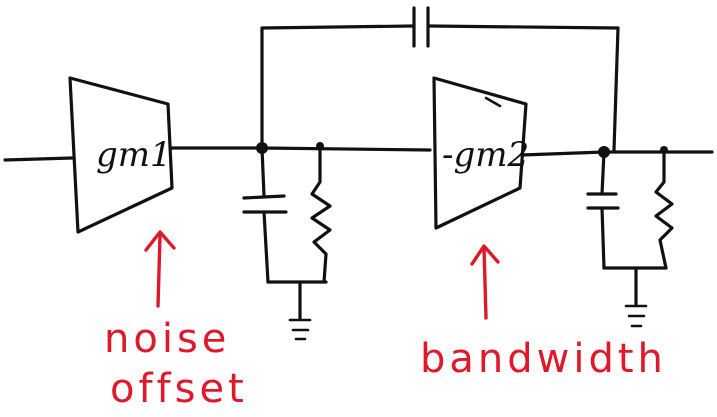 The width and height of the screenshot is (717, 417). What do you see at coordinates (664, 209) in the screenshot?
I see `node2-resistor` at bounding box center [664, 209].